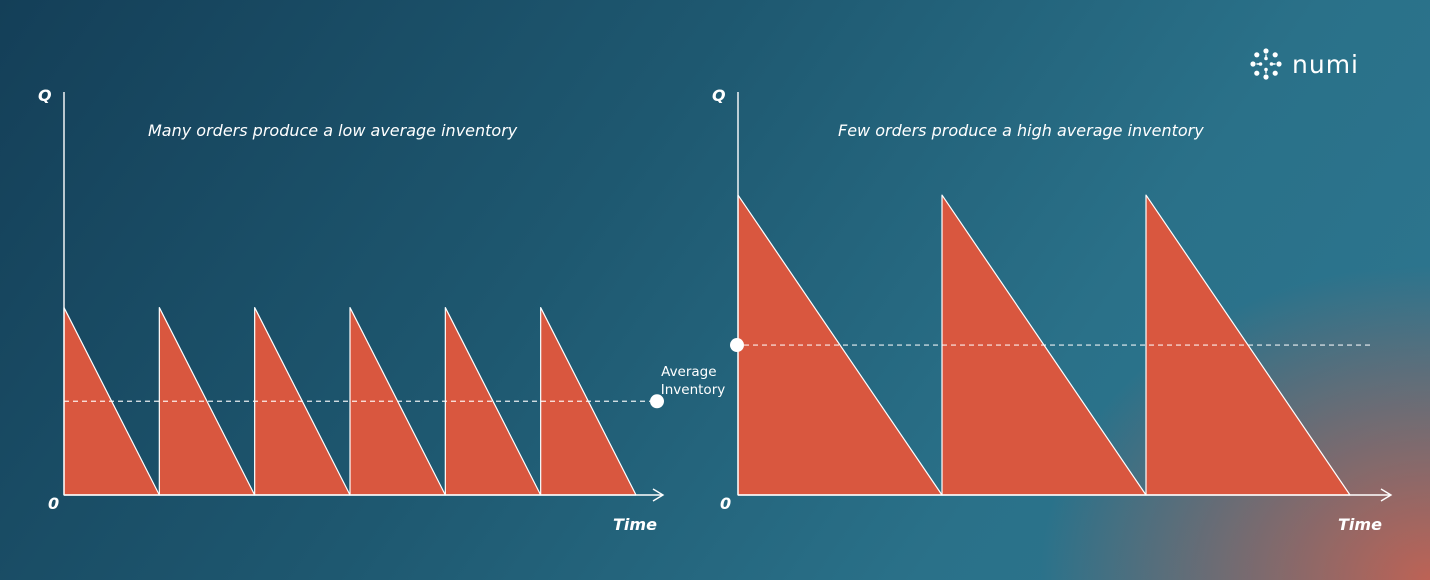 The image size is (1430, 580). Describe the element at coordinates (719, 95) in the screenshot. I see `y-axis-label-right: Q` at that location.